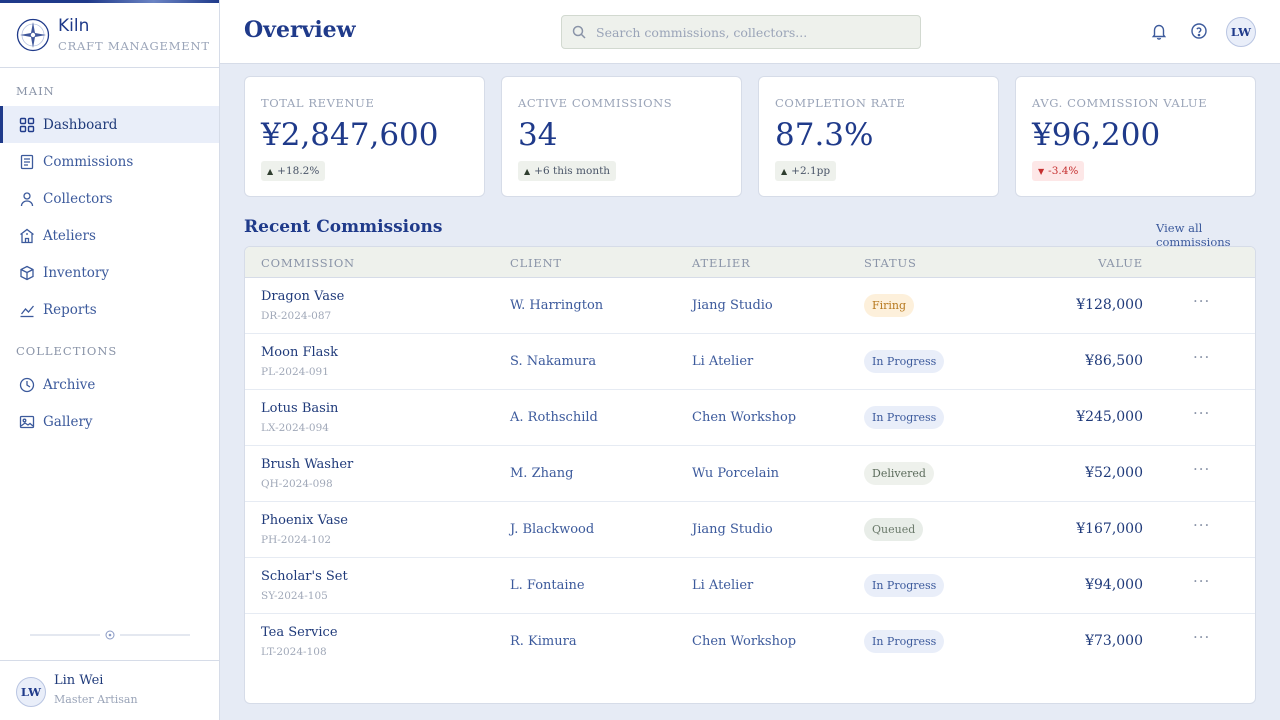  Describe the element at coordinates (68, 421) in the screenshot. I see `sidebar-item-label: Gallery` at that location.